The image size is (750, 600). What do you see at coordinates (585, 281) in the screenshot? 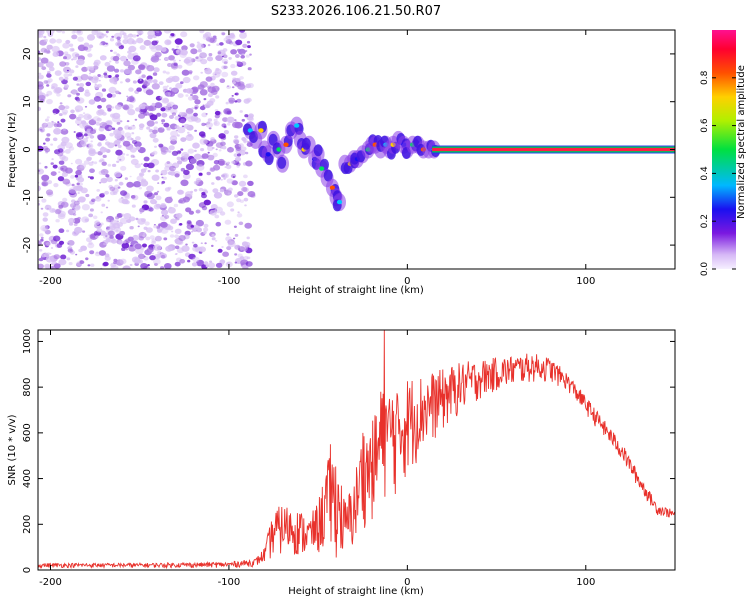
I see `x-tick-label: 100` at bounding box center [585, 281].